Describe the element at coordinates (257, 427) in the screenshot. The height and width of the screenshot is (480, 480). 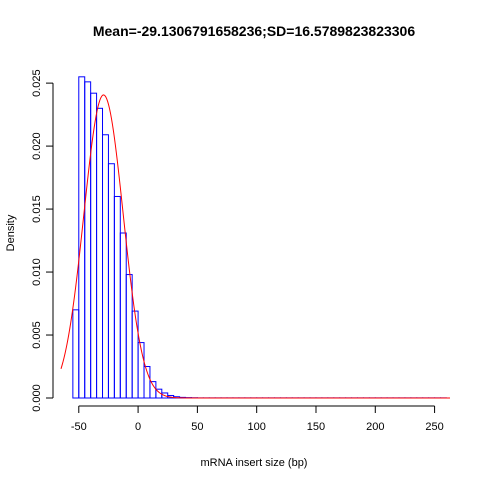
I see `x-tick-label: 100` at that location.